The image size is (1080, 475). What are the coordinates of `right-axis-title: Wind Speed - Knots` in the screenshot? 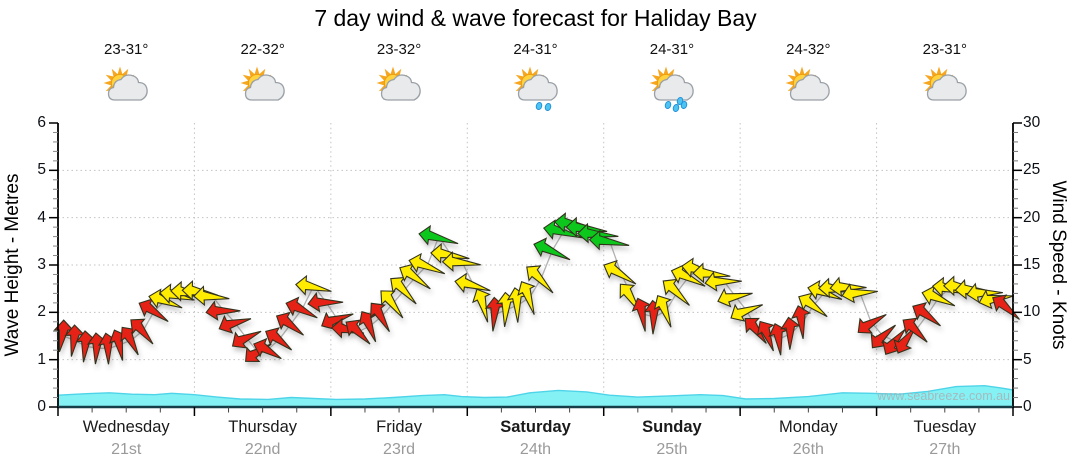 It's located at (1058, 265).